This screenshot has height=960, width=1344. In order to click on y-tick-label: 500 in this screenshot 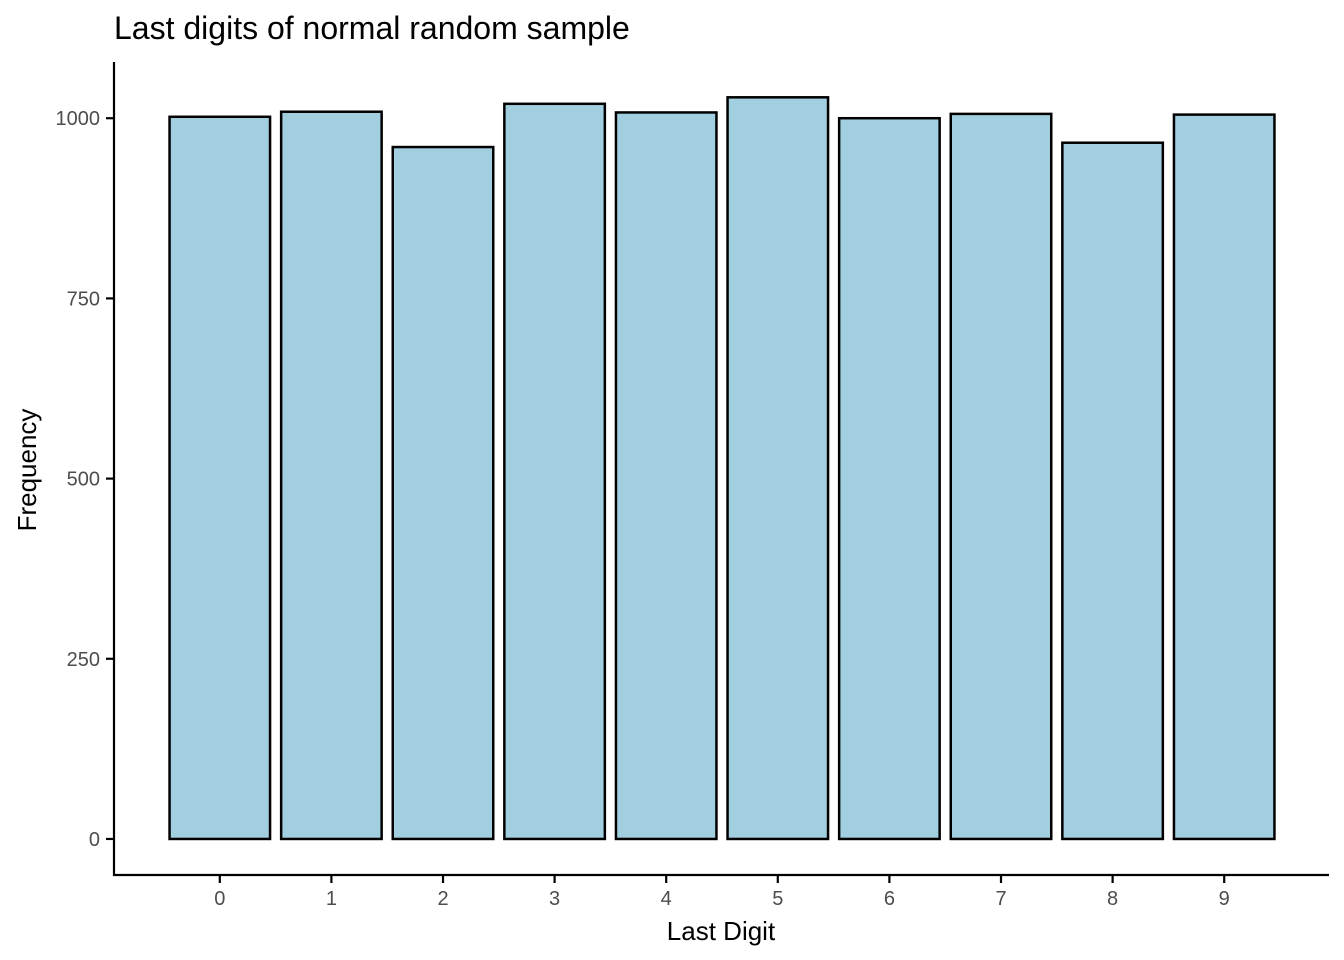, I will do `click(83, 480)`.